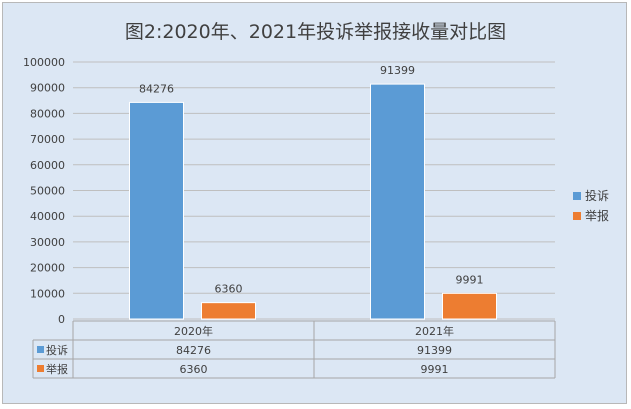  Describe the element at coordinates (156, 88) in the screenshot. I see `data-label: 84276` at that location.